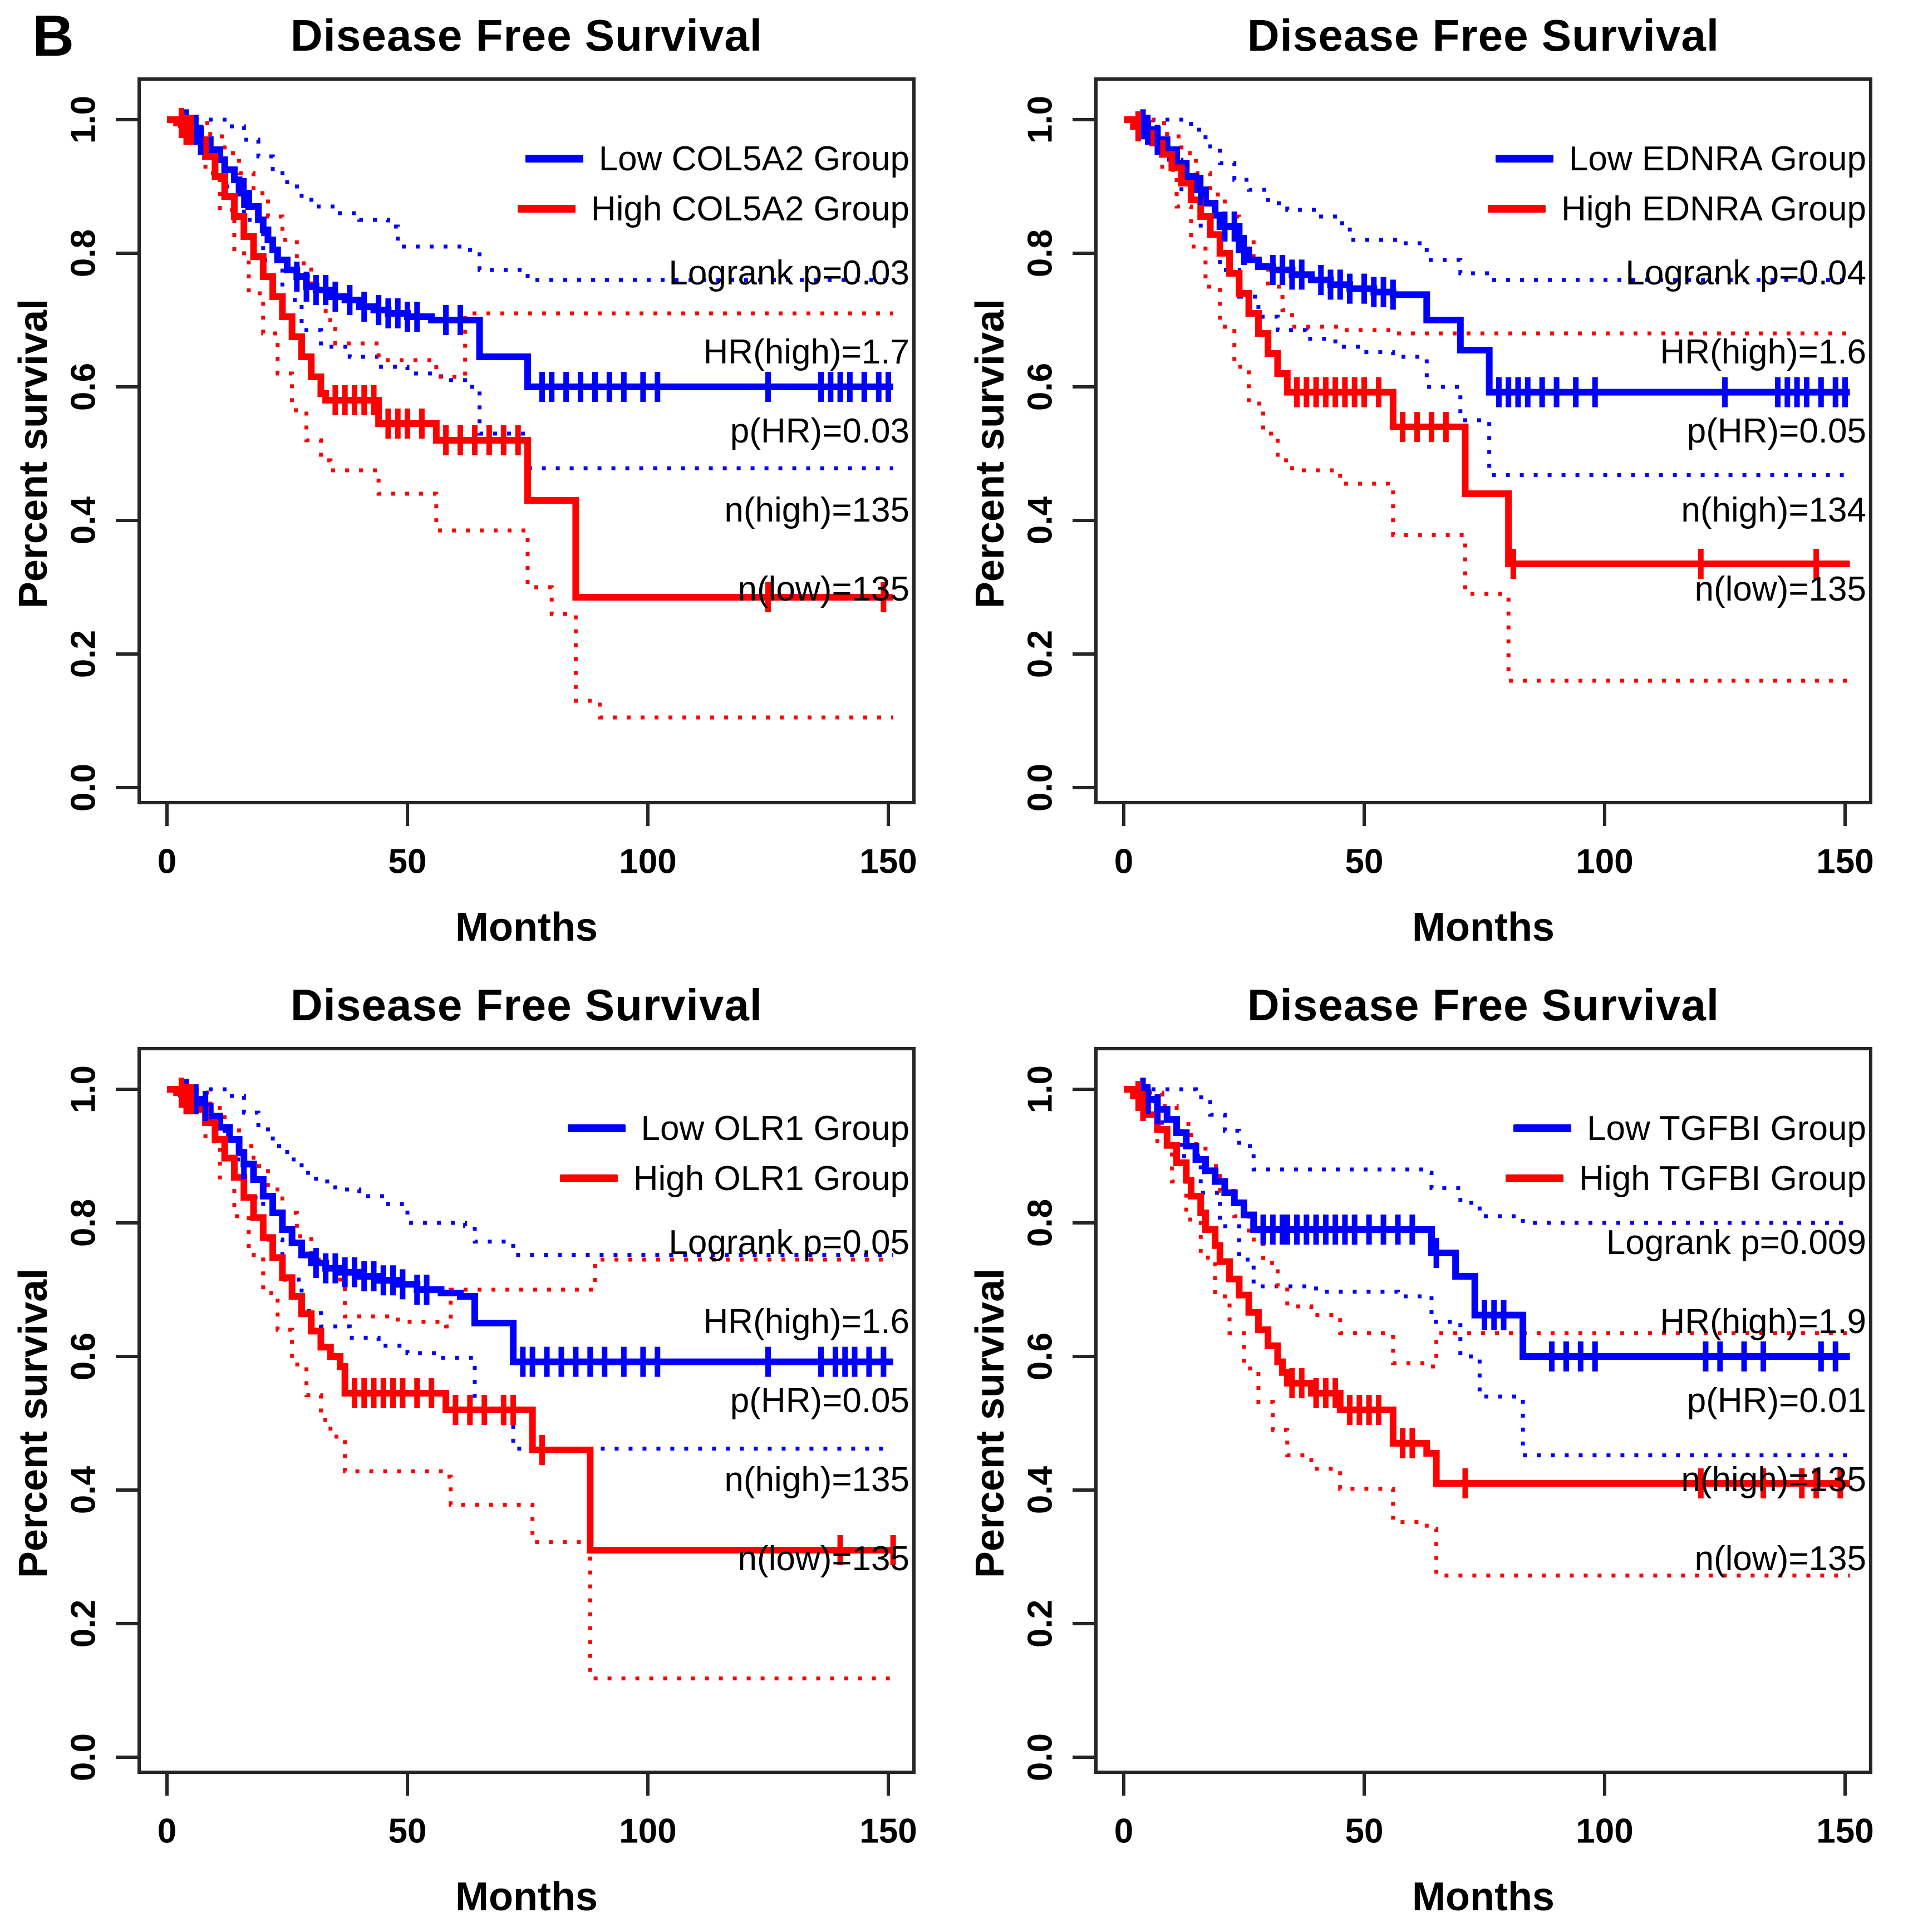 Image resolution: width=1913 pixels, height=1932 pixels. What do you see at coordinates (1713, 208) in the screenshot?
I see `legend-label-high: High EDNRA Group` at bounding box center [1713, 208].